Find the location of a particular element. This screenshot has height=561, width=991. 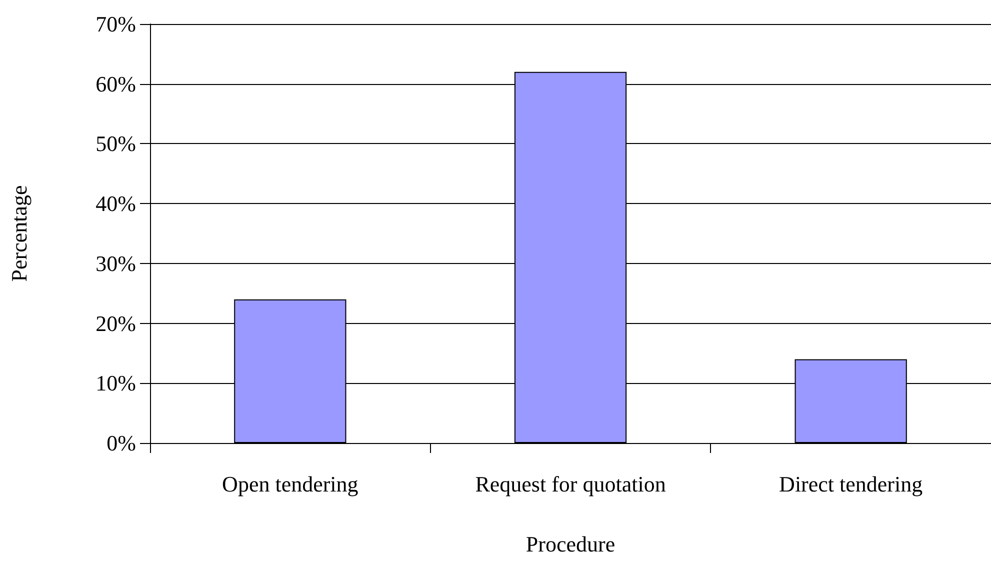

y-tick-label: 40% is located at coordinates (116, 203).